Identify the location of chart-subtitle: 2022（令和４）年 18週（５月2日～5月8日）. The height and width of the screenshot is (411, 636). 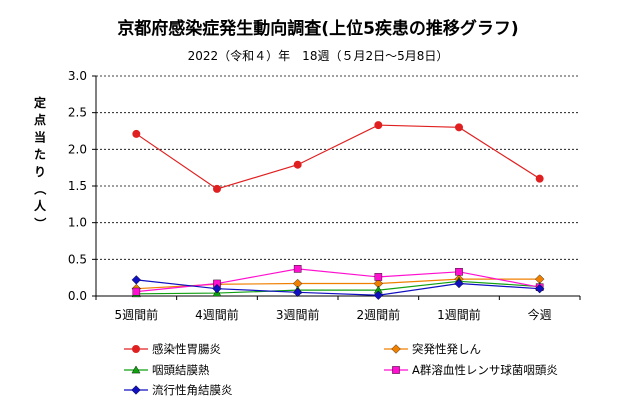
(318, 55).